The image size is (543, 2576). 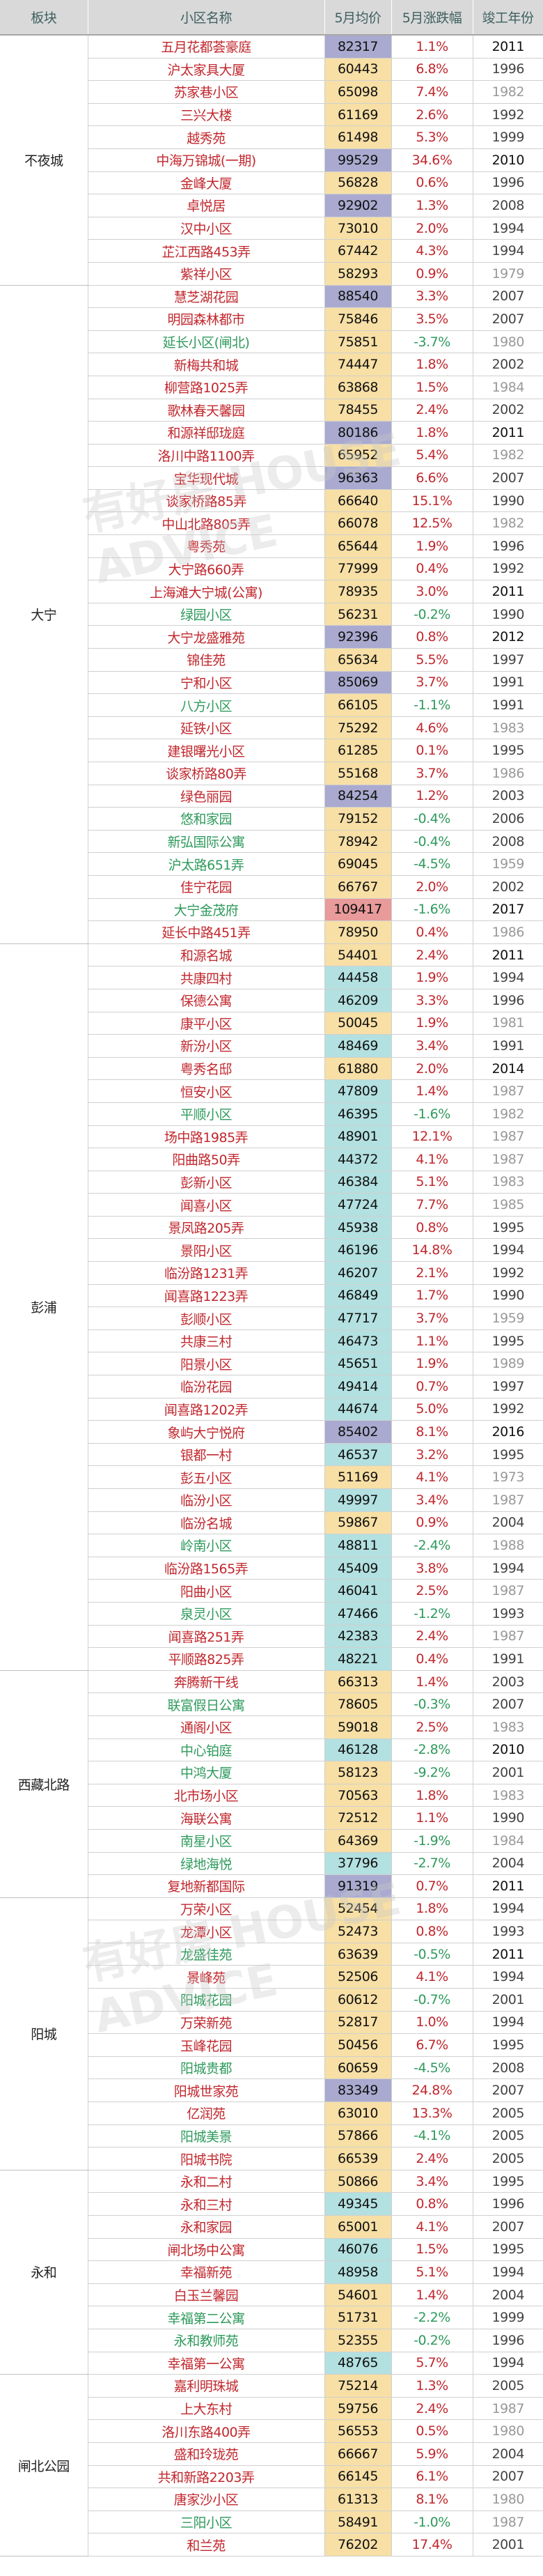 I want to click on completion-year: 1992, so click(x=508, y=1273).